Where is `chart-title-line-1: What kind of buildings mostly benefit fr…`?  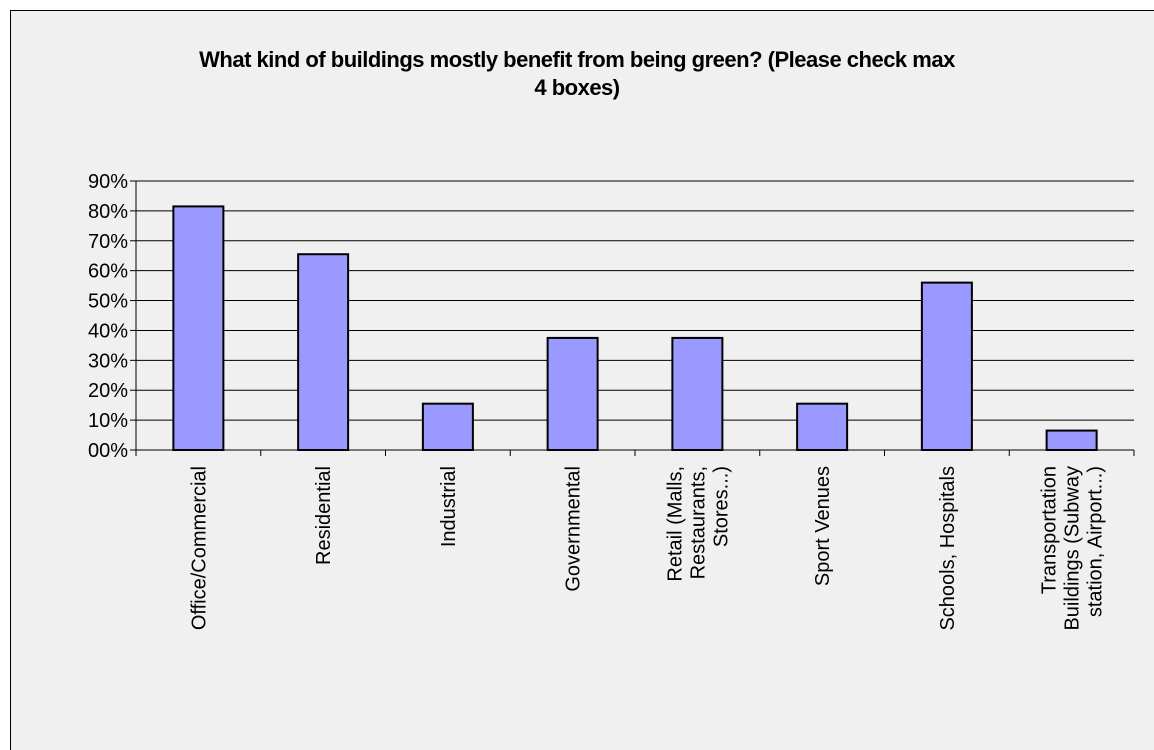 chart-title-line-1: What kind of buildings mostly benefit fr… is located at coordinates (577, 59).